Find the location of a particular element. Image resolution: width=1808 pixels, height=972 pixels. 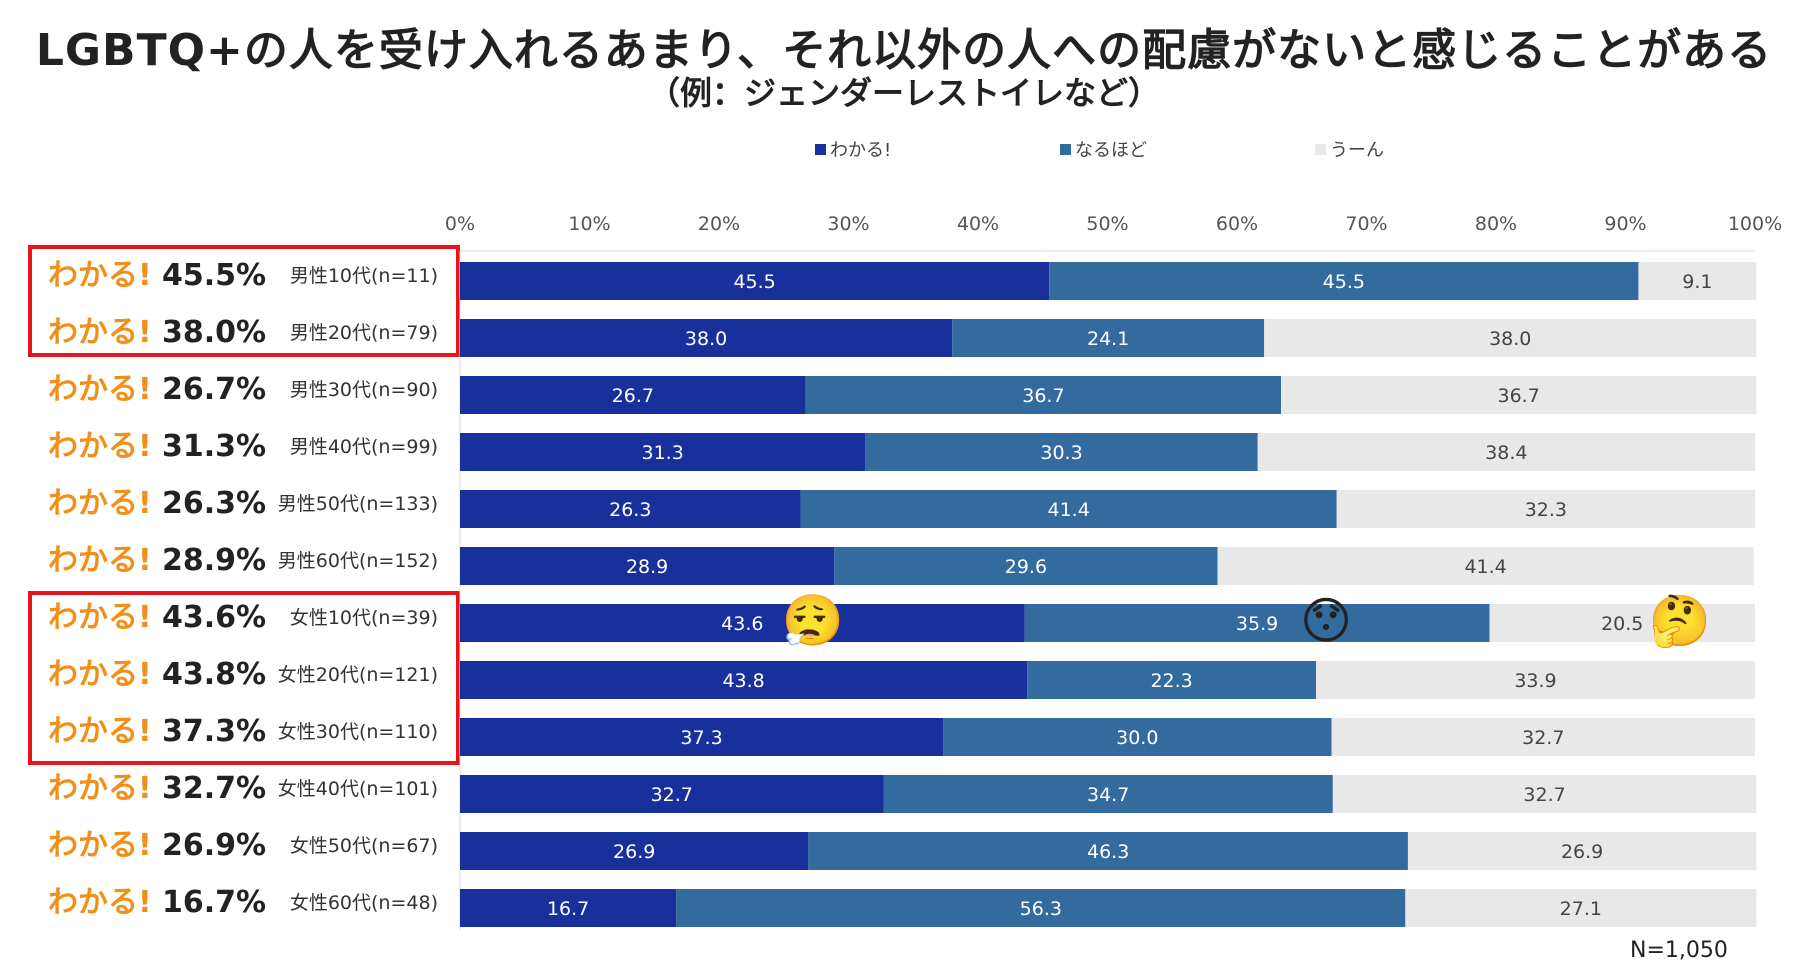

row-label: わかる! 28.9% 男性60代(n=152) is located at coordinates (225, 561).